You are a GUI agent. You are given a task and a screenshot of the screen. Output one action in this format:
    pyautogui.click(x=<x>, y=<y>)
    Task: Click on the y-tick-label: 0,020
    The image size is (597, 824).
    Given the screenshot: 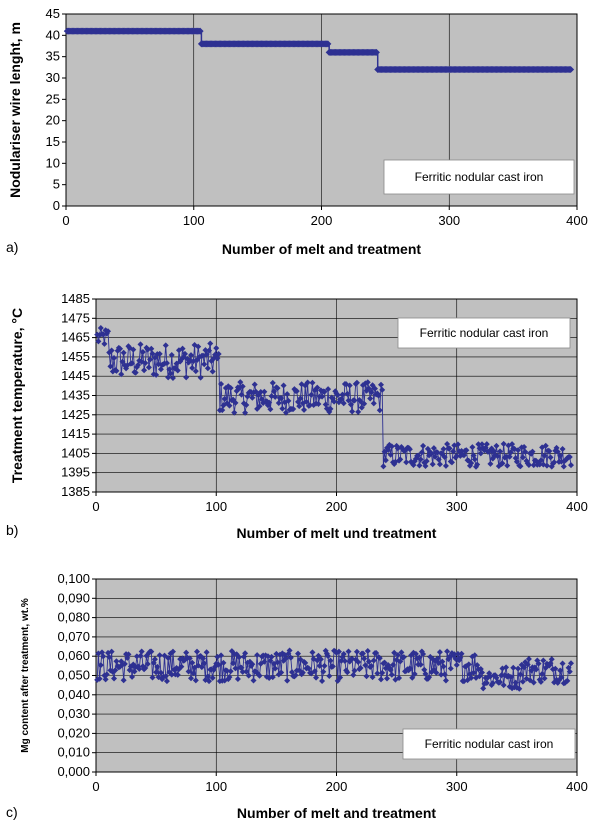 What is the action you would take?
    pyautogui.click(x=73, y=732)
    